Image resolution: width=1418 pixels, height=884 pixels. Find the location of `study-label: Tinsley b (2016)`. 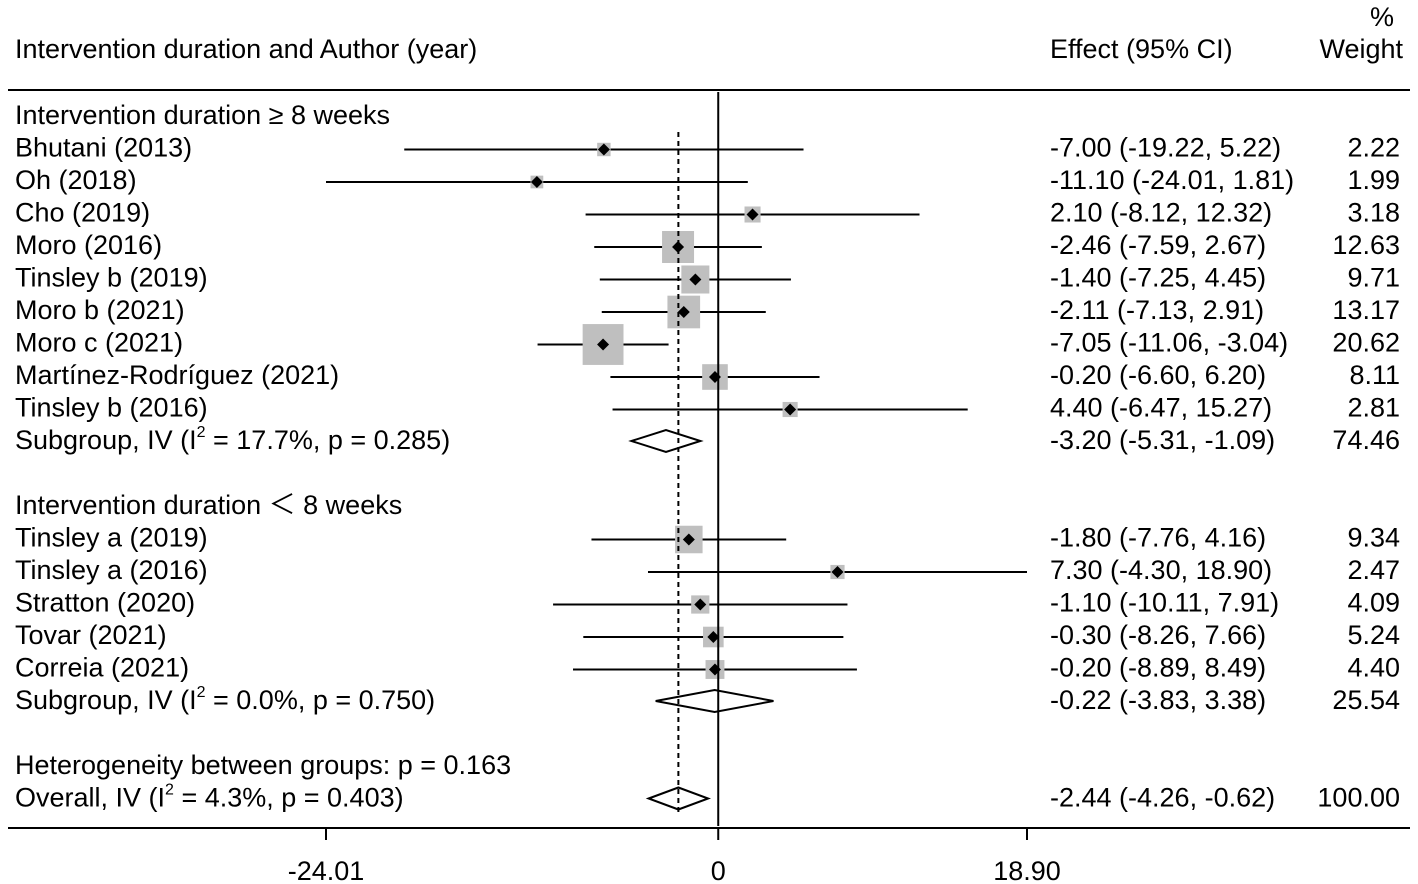

study-label: Tinsley b (2016) is located at coordinates (111, 408).